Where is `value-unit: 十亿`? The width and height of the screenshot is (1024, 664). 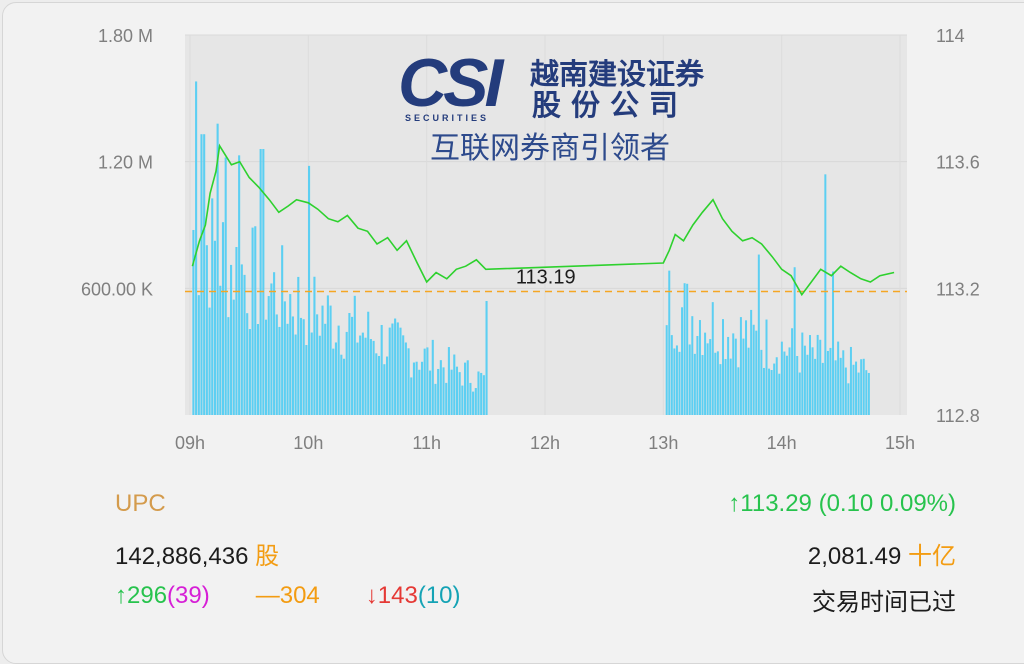 value-unit: 十亿 is located at coordinates (932, 556).